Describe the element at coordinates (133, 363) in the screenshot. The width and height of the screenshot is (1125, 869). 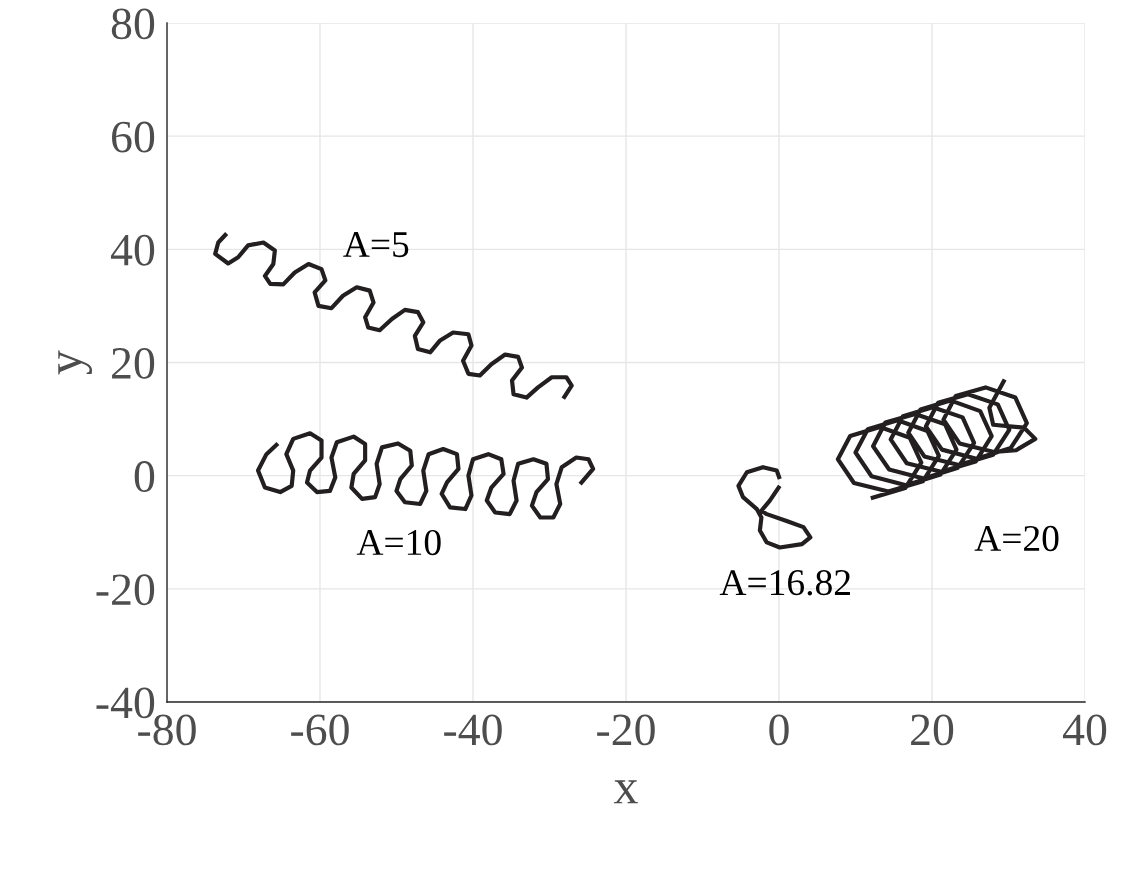
I see `y-tick-label: 20` at that location.